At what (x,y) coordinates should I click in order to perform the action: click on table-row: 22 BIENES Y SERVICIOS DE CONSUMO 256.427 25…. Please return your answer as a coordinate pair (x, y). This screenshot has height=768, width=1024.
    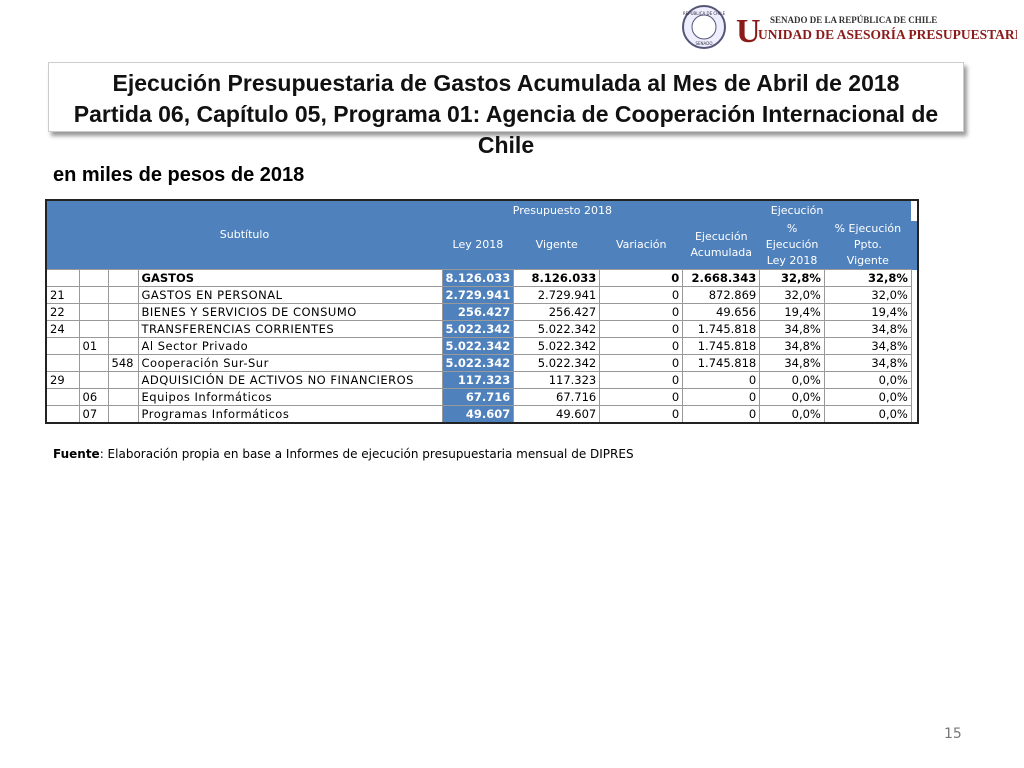
    Looking at the image, I should click on (481, 312).